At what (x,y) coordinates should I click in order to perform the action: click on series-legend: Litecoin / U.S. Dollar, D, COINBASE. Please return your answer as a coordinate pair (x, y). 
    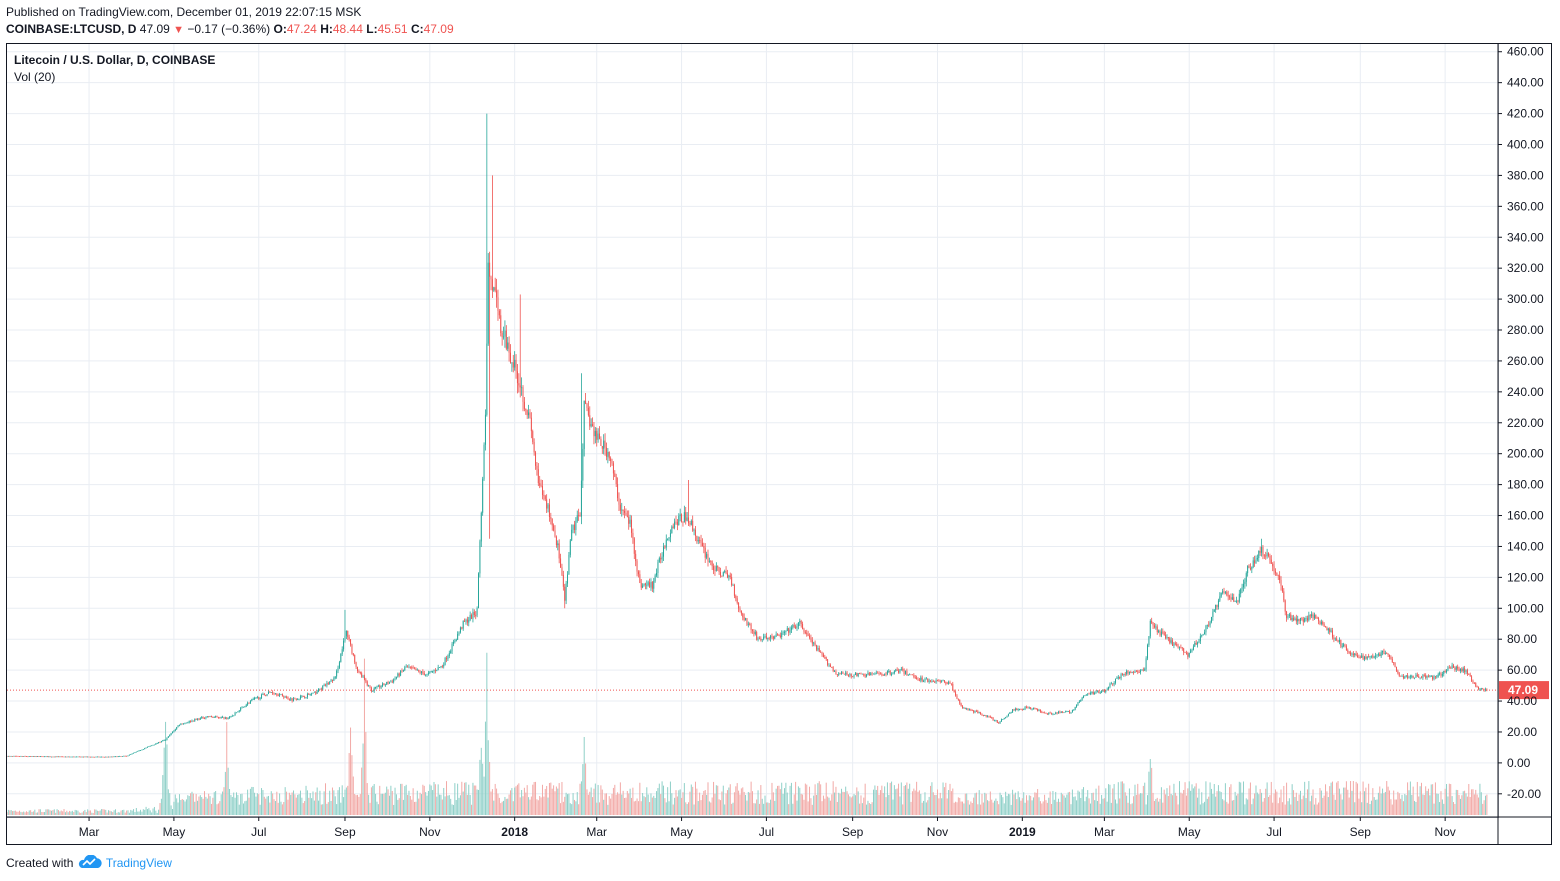
    Looking at the image, I should click on (115, 60).